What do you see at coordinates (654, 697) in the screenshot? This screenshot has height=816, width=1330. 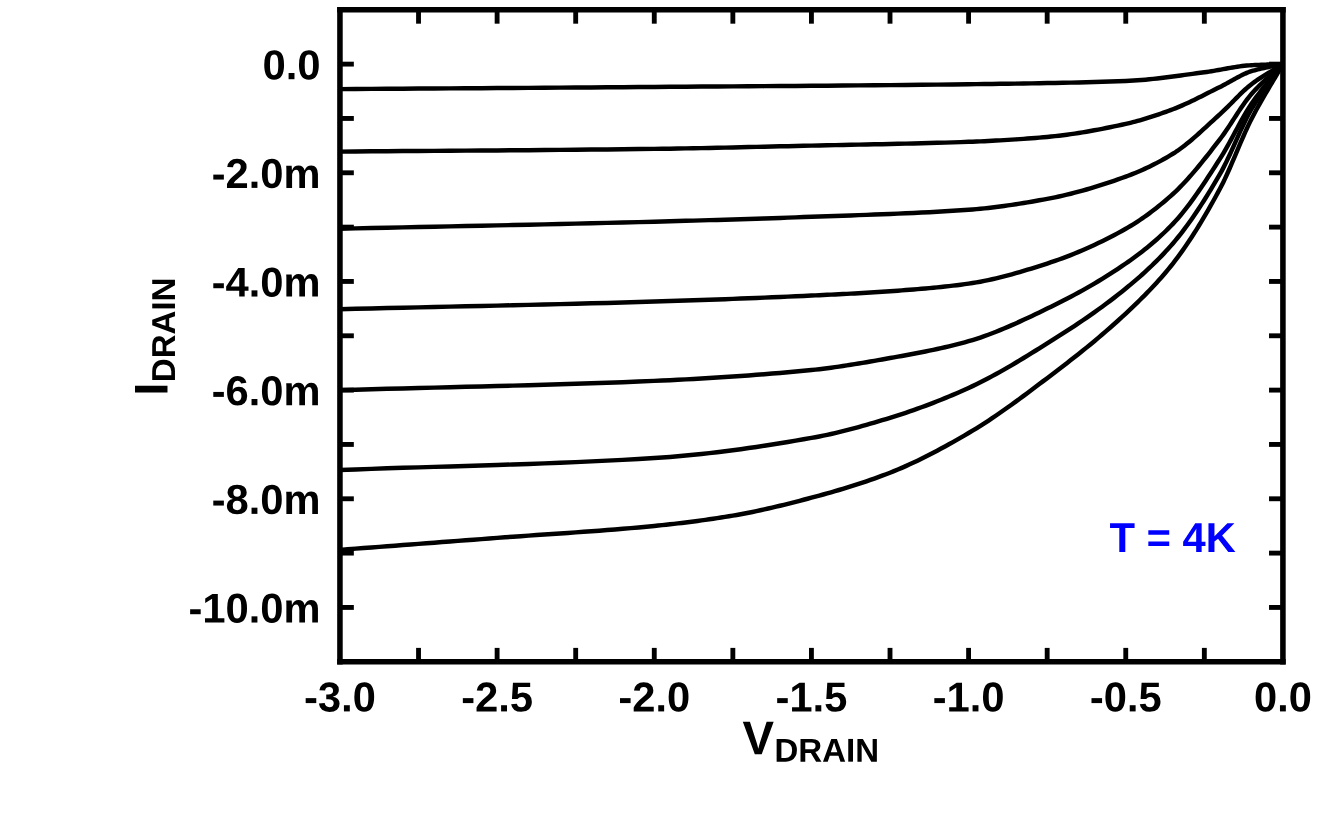 I see `x-tick-label: -2.0` at bounding box center [654, 697].